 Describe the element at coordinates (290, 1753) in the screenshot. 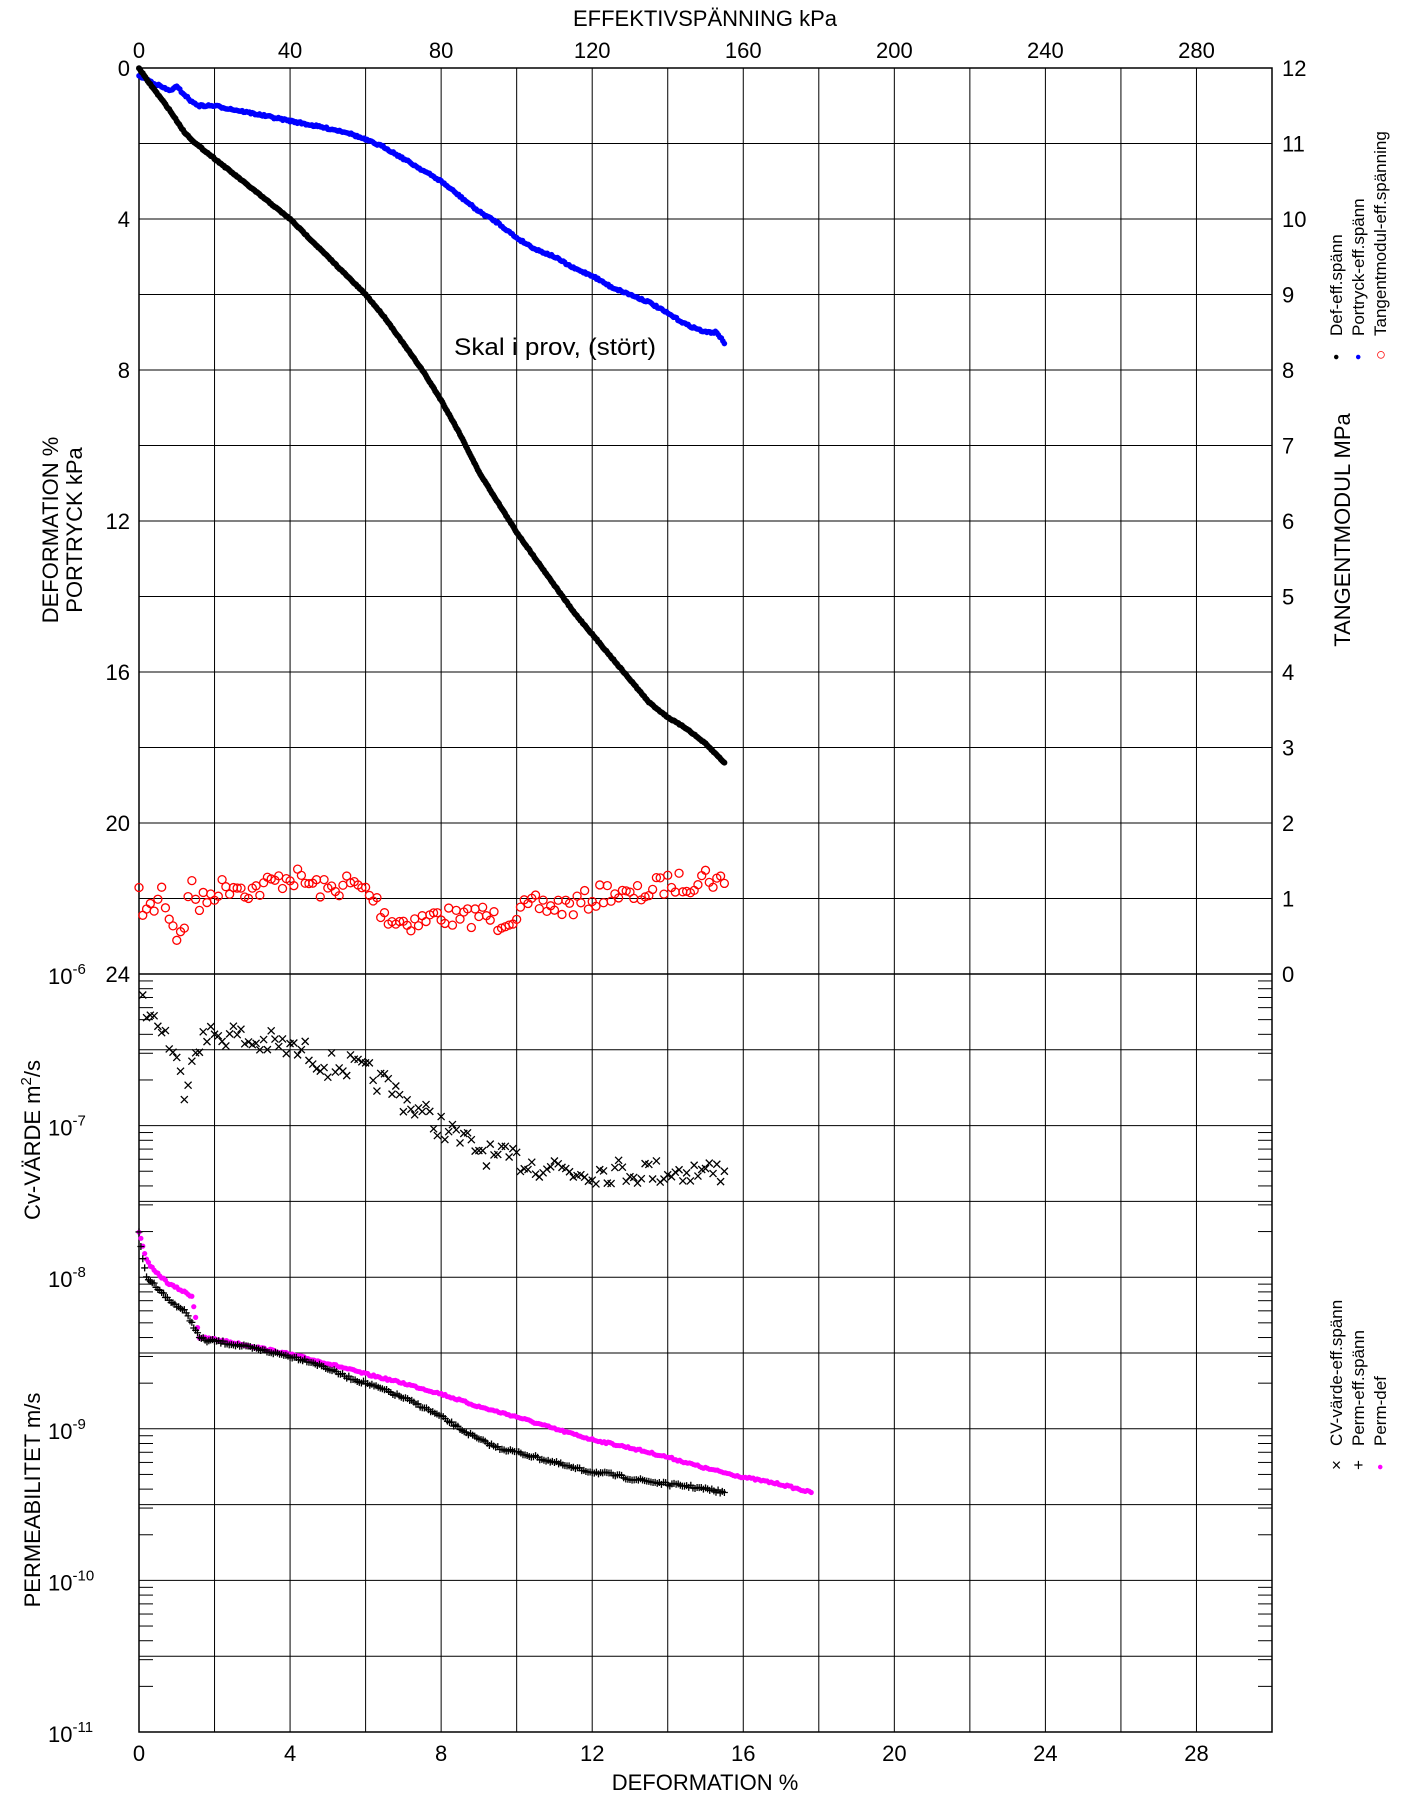

I see `bottom-tick-label: 4` at that location.